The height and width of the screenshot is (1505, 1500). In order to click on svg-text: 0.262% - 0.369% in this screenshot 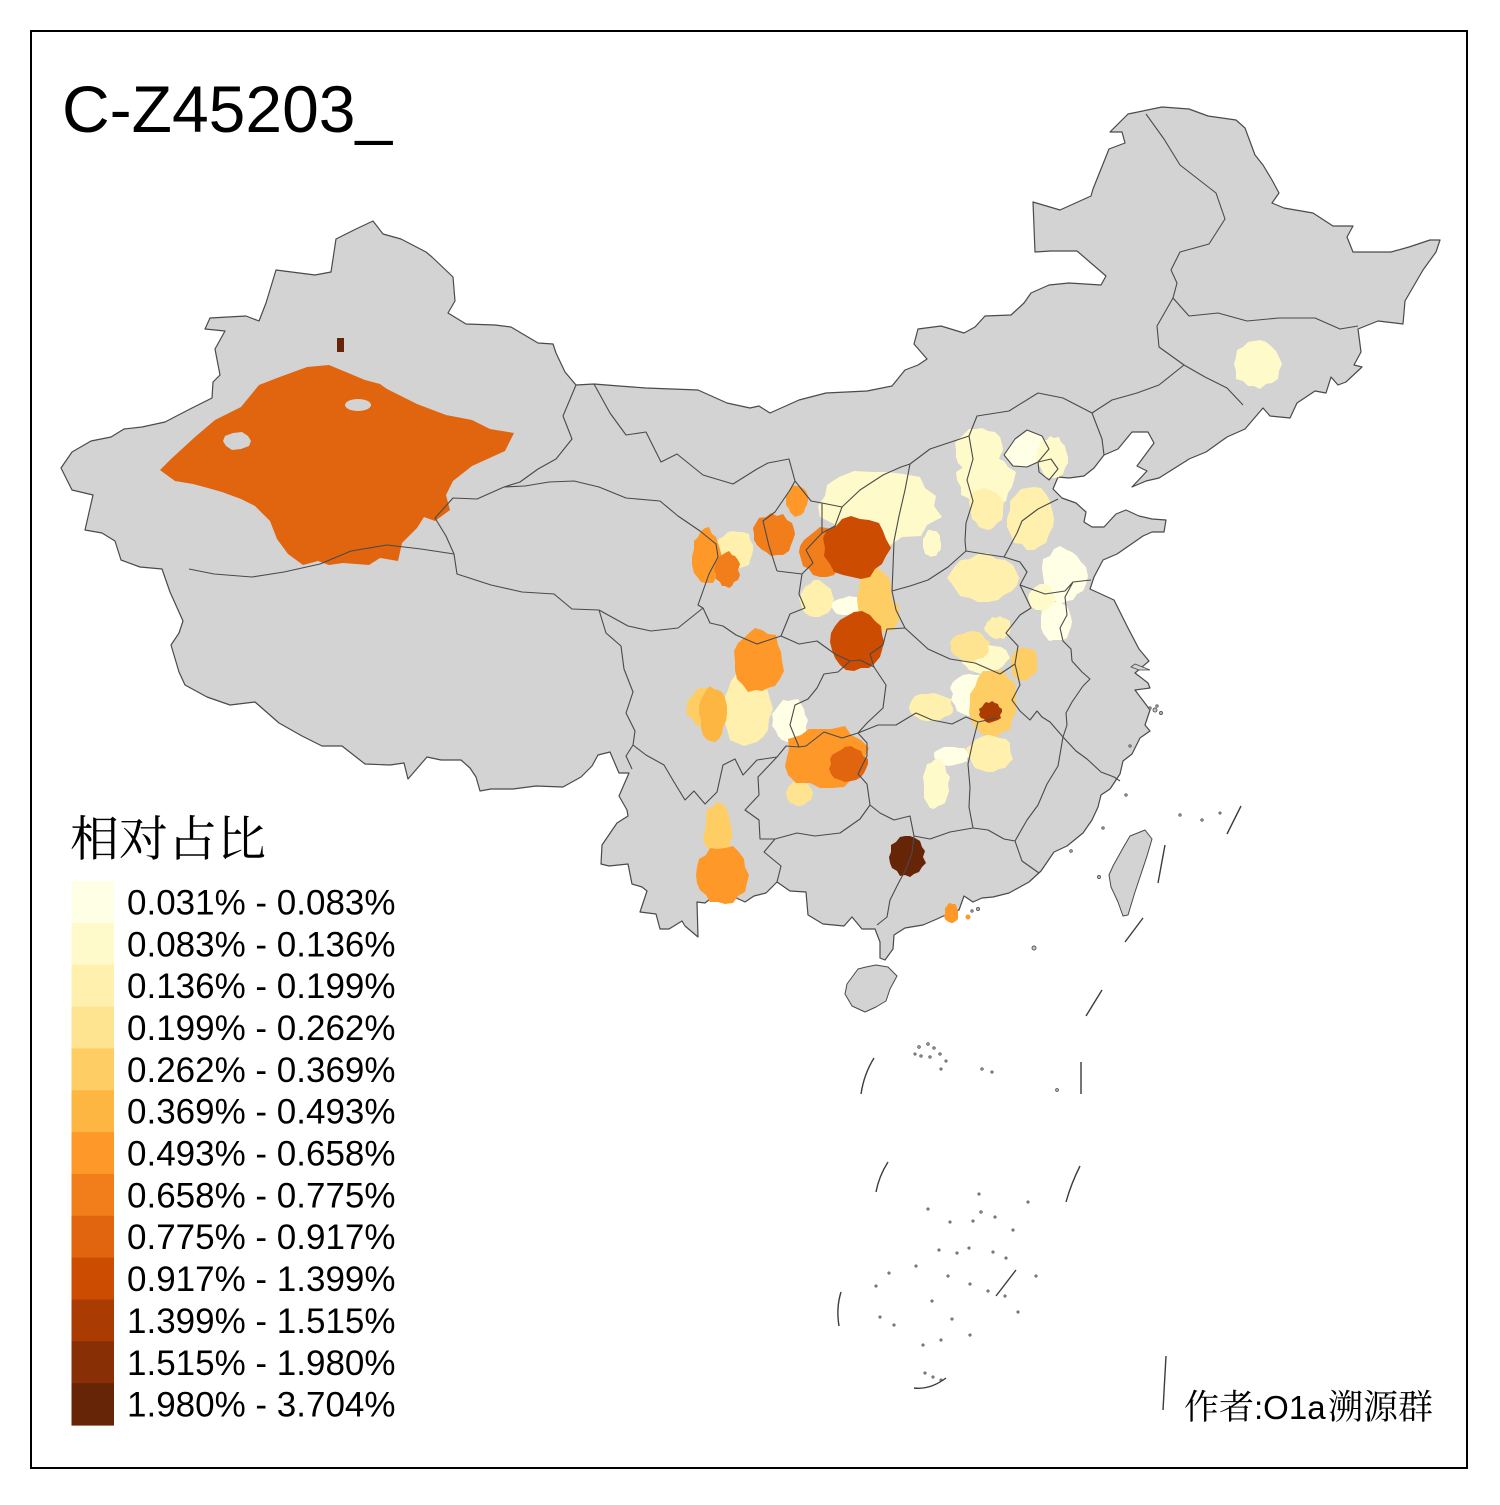, I will do `click(261, 1070)`.